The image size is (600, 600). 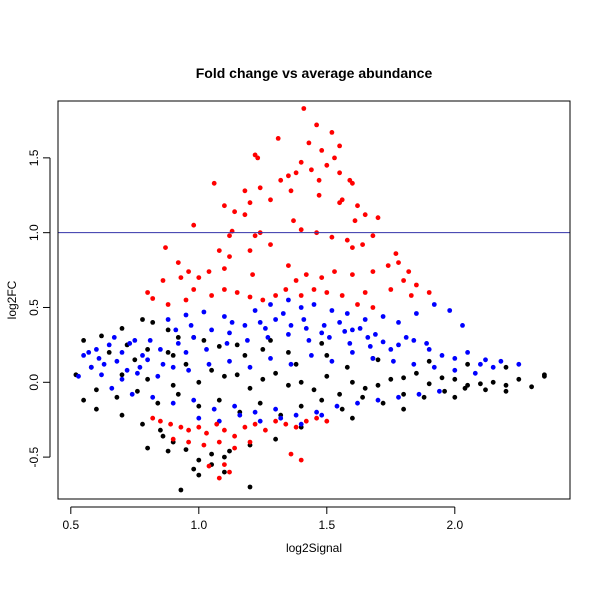 I want to click on y-tick-label: 0.0, so click(x=34, y=382).